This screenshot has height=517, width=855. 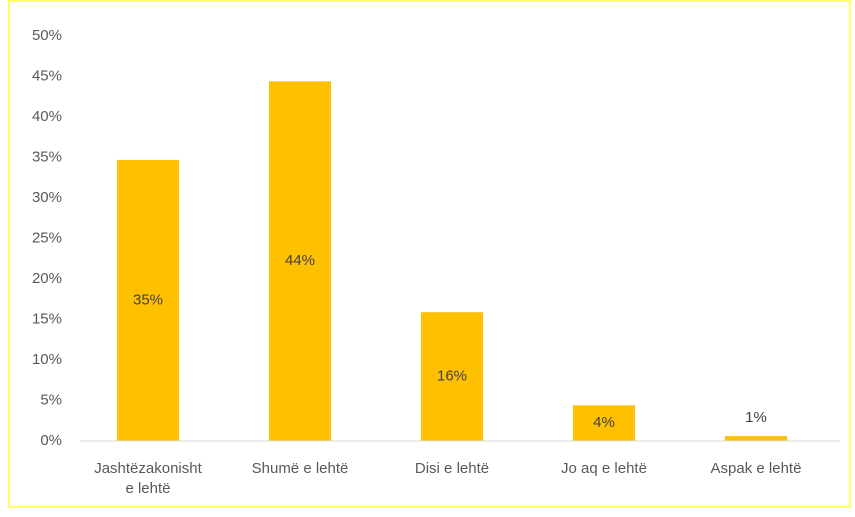 I want to click on y-tick-label: 25%, so click(x=47, y=237).